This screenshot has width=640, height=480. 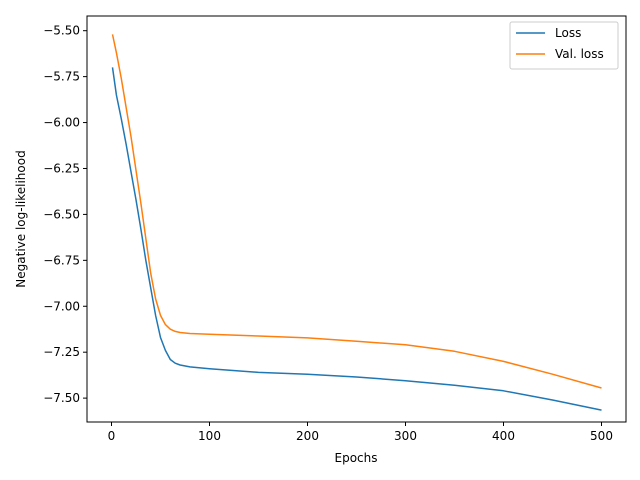 What do you see at coordinates (61, 352) in the screenshot?
I see `y-tick-label: −7.25` at bounding box center [61, 352].